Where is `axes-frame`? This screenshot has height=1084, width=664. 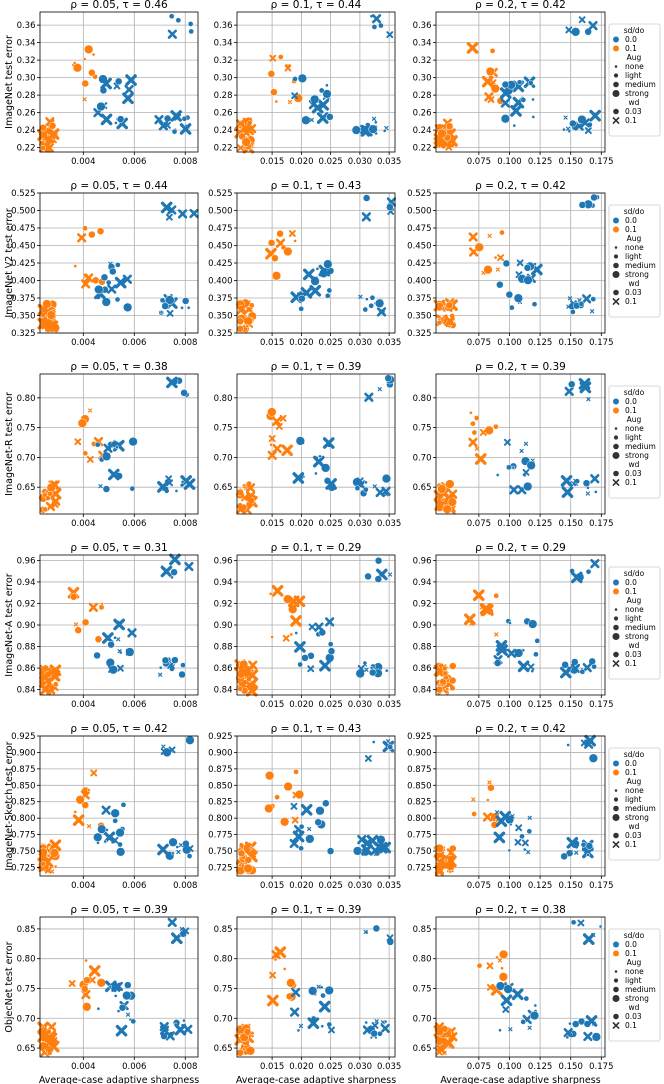
axes-frame is located at coordinates (119, 444).